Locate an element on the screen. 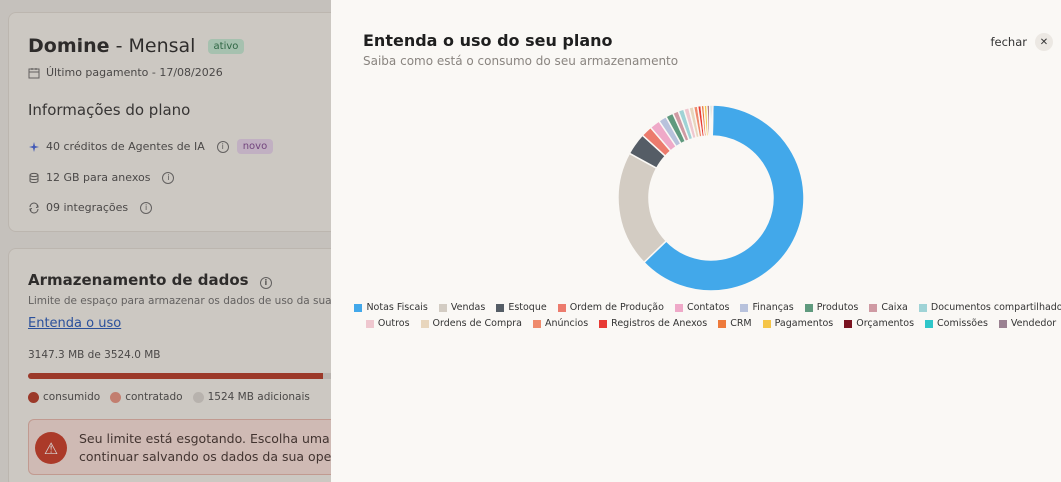  close-control: fechar ✕ is located at coordinates (1021, 42).